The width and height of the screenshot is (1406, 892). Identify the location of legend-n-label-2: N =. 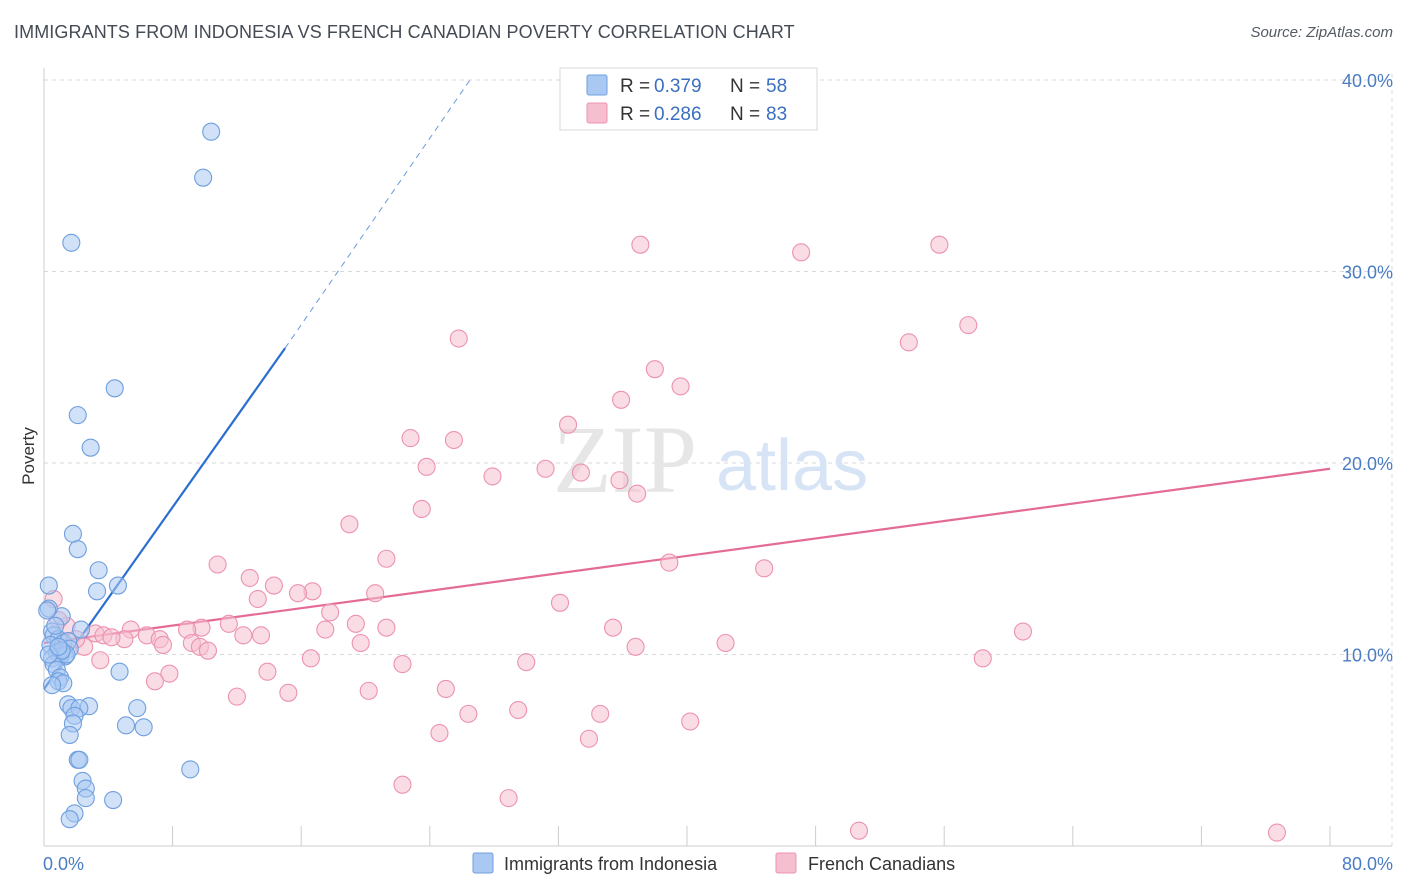
(745, 114).